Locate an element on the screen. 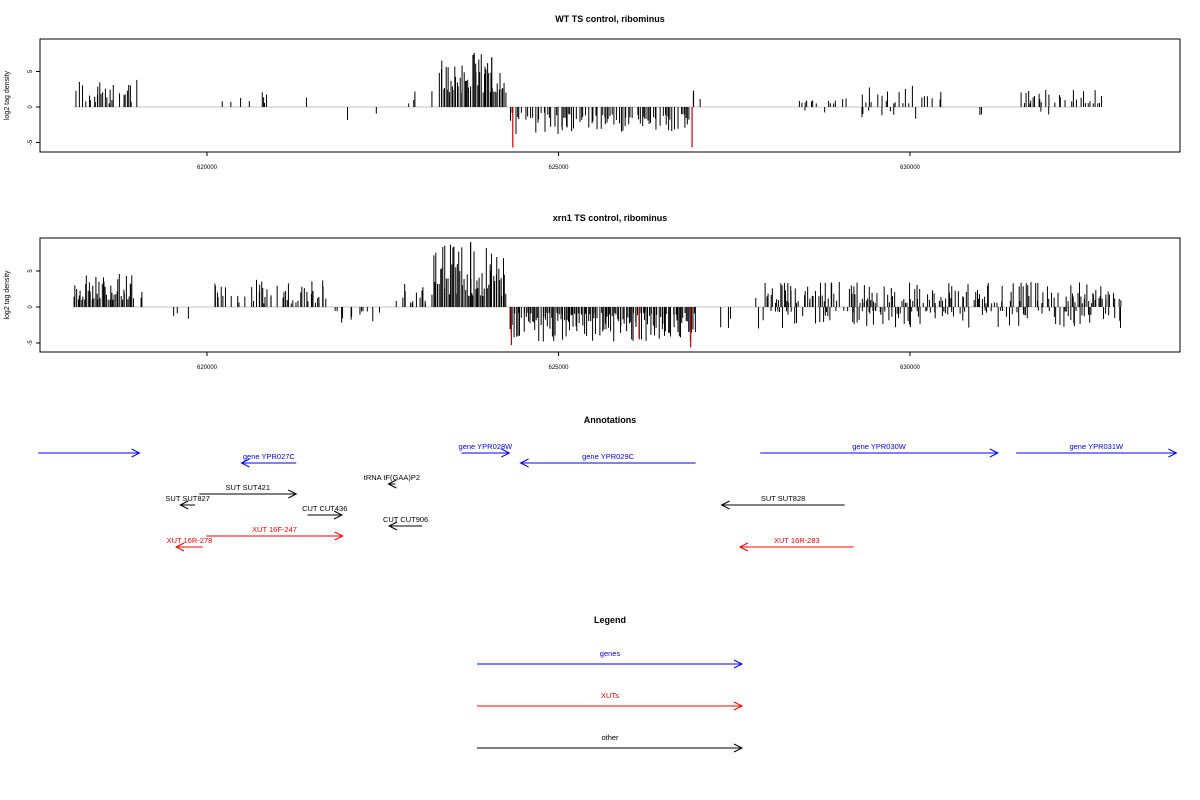  annotation-label: gene YPR031W is located at coordinates (1096, 446).